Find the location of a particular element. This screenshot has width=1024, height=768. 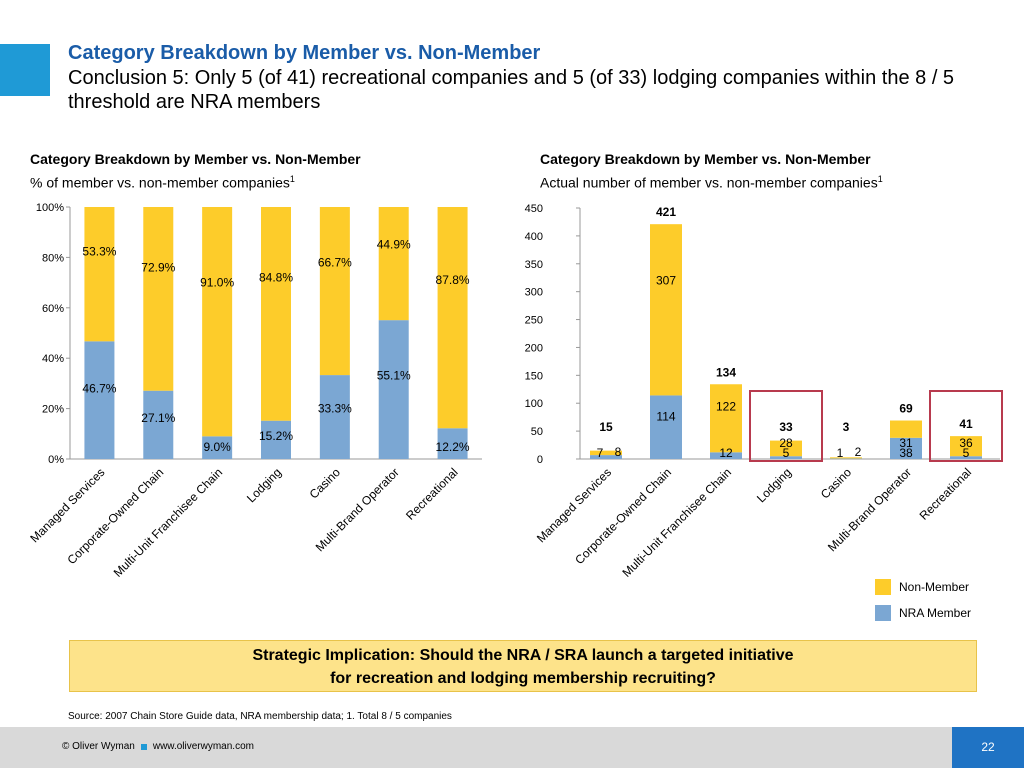

data-label-non-member: 84.8% is located at coordinates (276, 278).